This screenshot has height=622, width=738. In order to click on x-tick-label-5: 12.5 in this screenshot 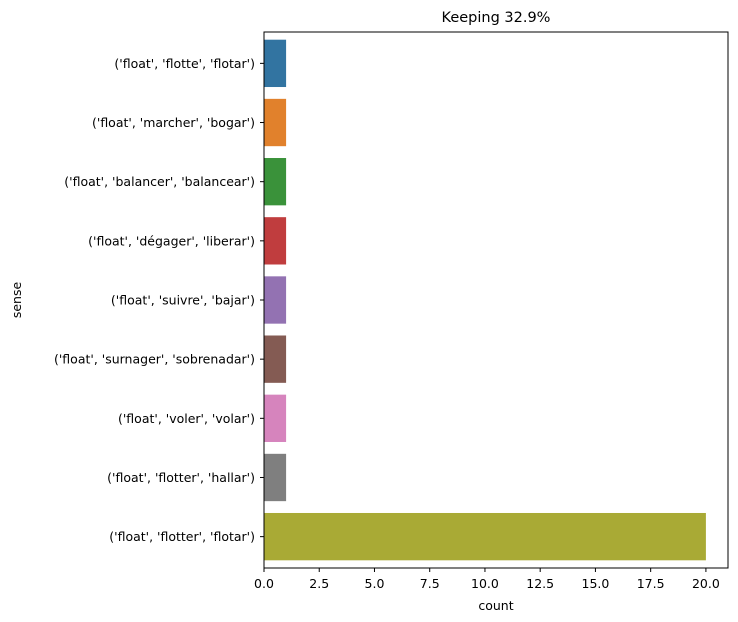, I will do `click(540, 583)`.